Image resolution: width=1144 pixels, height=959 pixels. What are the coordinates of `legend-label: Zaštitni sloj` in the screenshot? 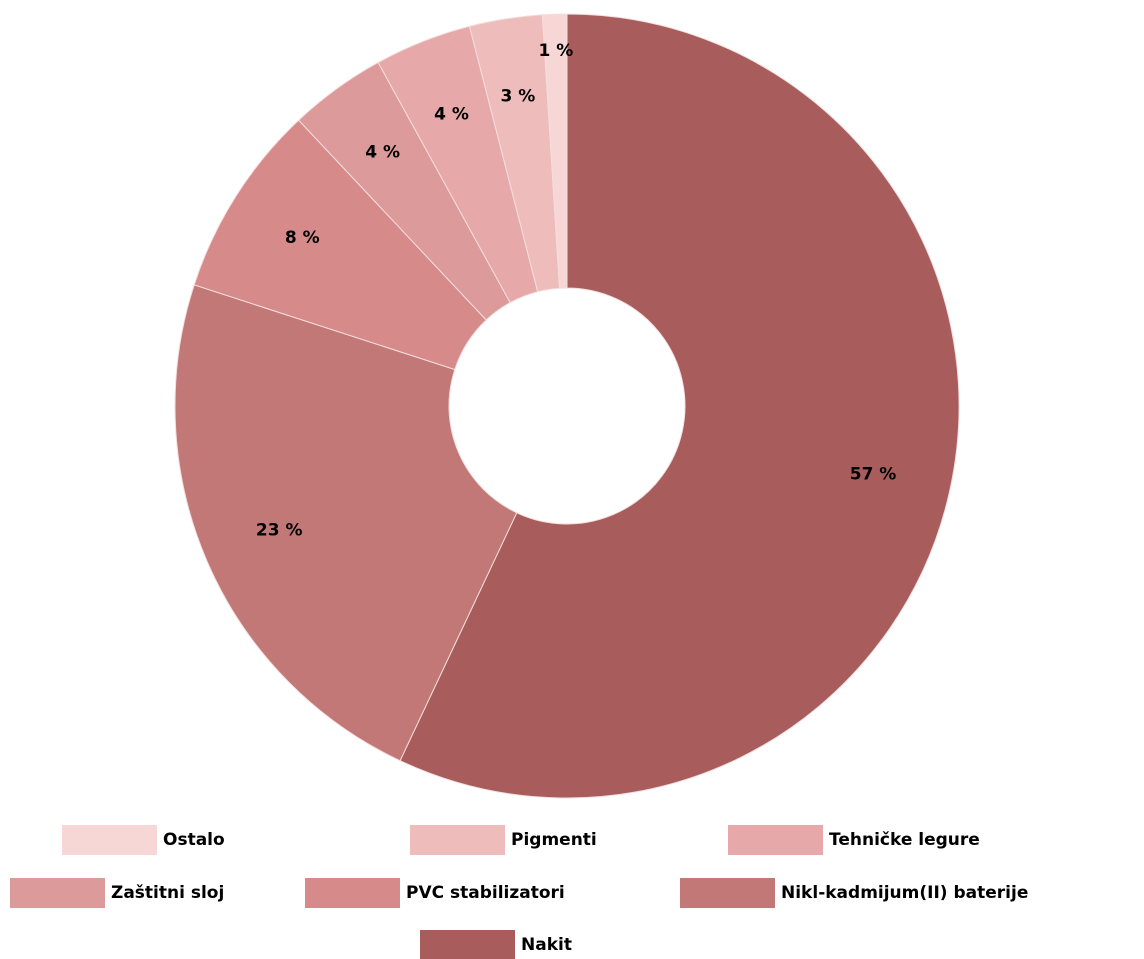 It's located at (167, 893).